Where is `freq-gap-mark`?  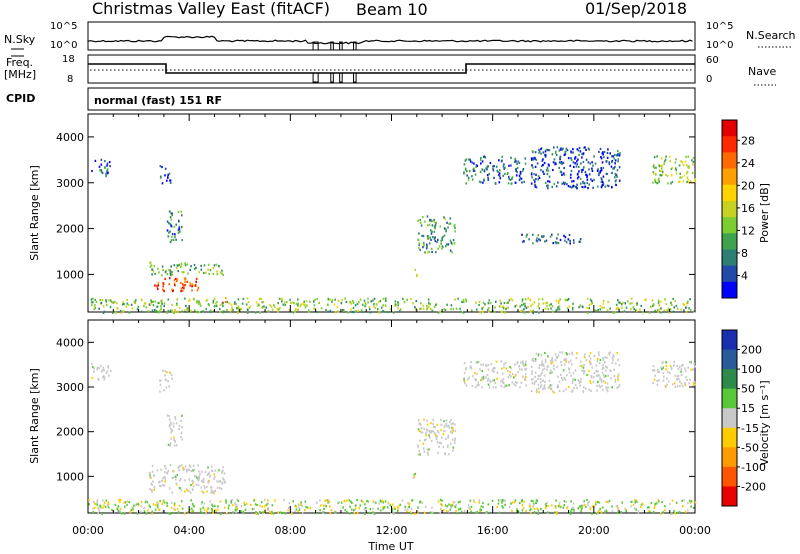
freq-gap-mark is located at coordinates (315, 77).